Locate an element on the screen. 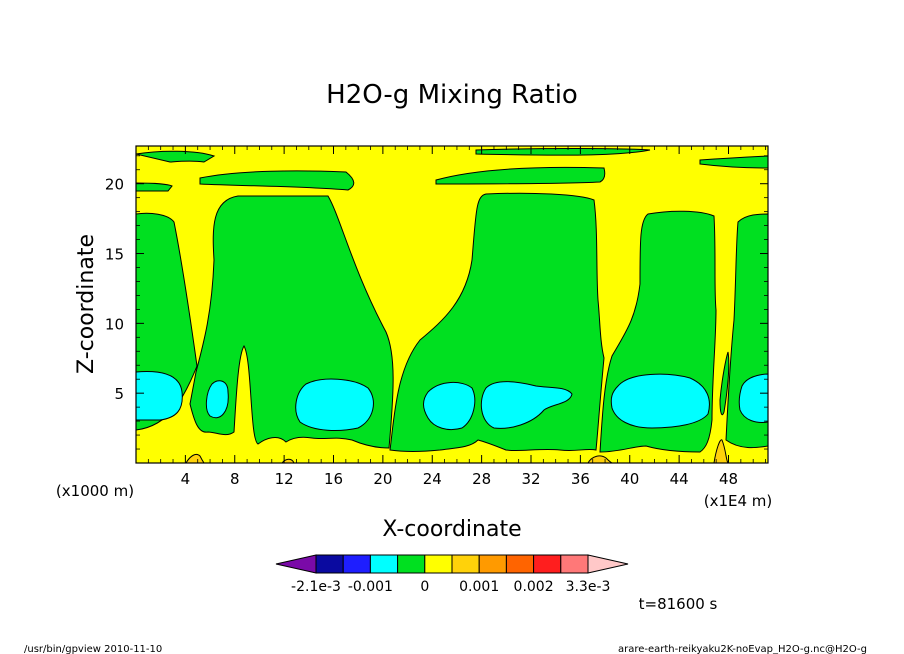 The height and width of the screenshot is (654, 904). colorbar is located at coordinates (452, 564).